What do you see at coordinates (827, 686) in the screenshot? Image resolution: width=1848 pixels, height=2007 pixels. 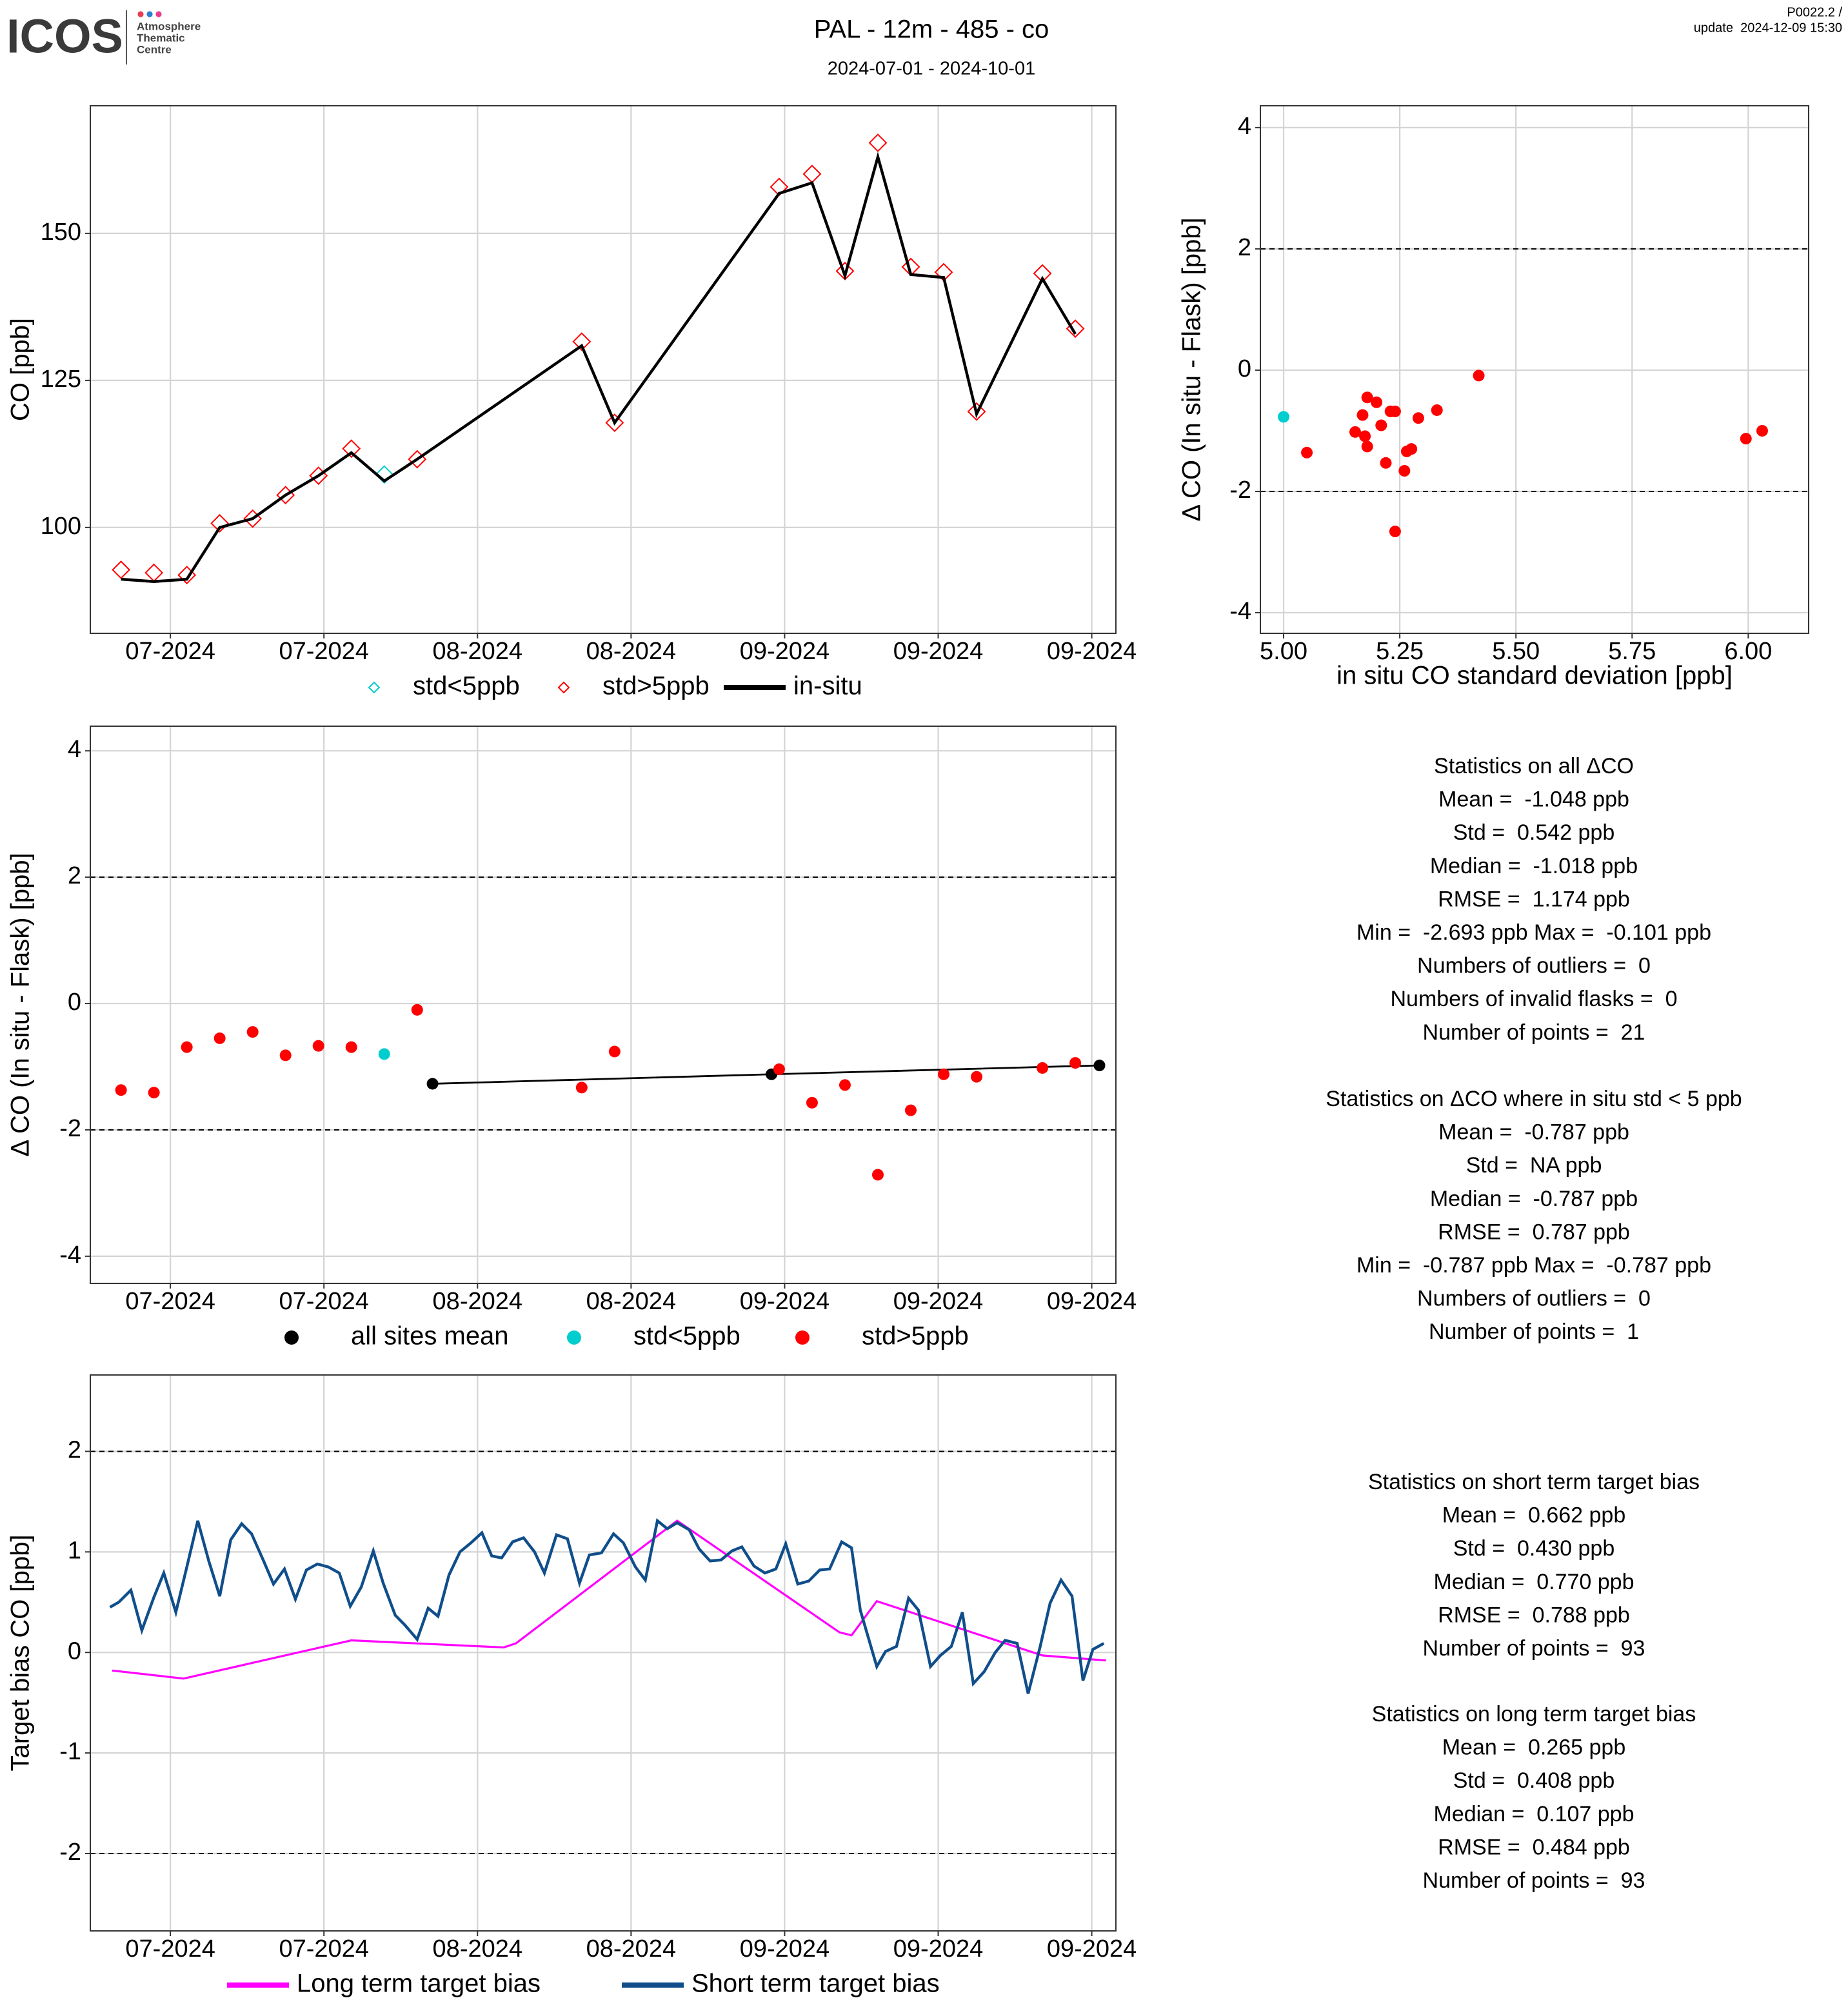 I see `legend-label: in-situ` at bounding box center [827, 686].